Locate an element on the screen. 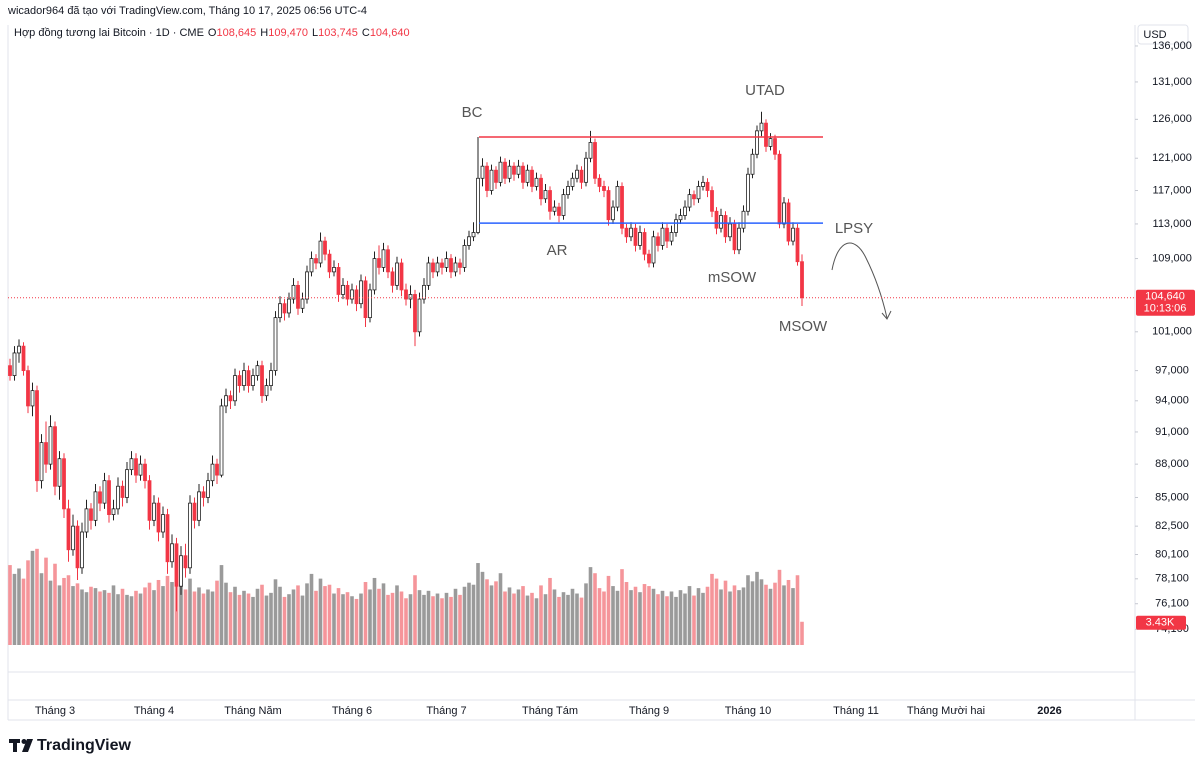 The image size is (1200, 769). y-tick-label: 117,000 is located at coordinates (1172, 190).